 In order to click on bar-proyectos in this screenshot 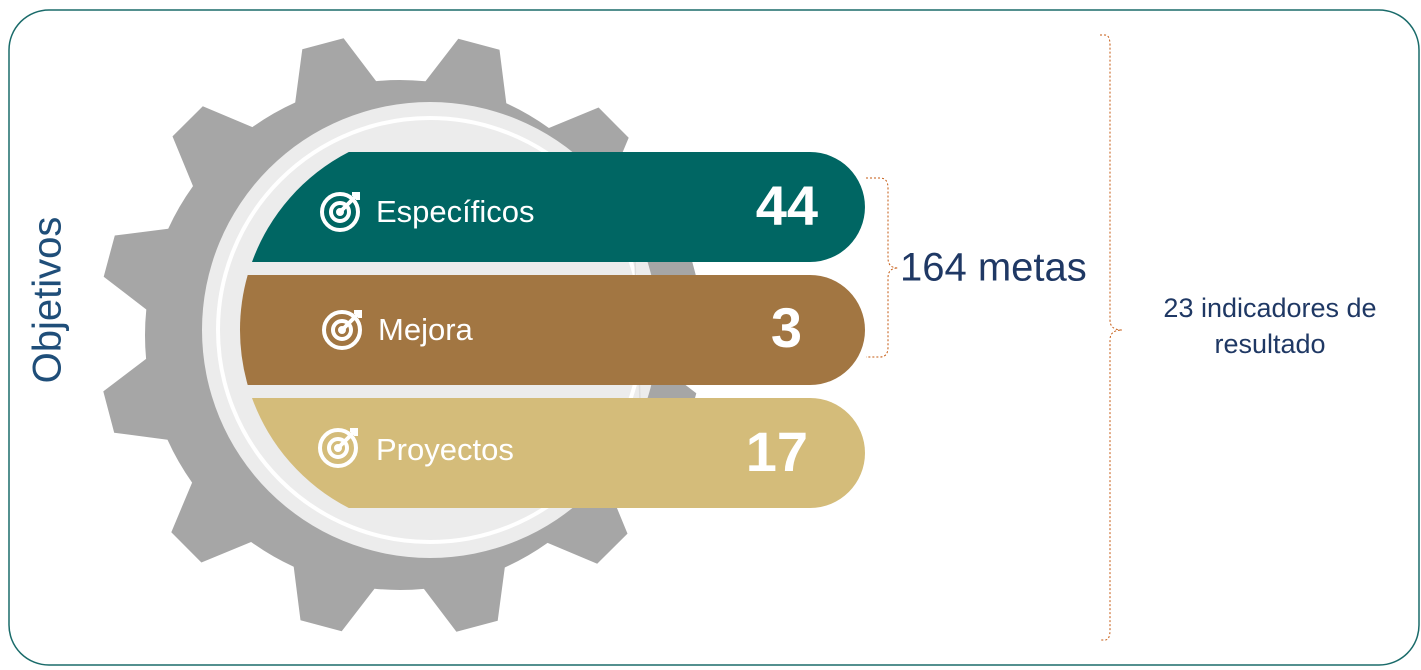, I will do `click(558, 453)`.